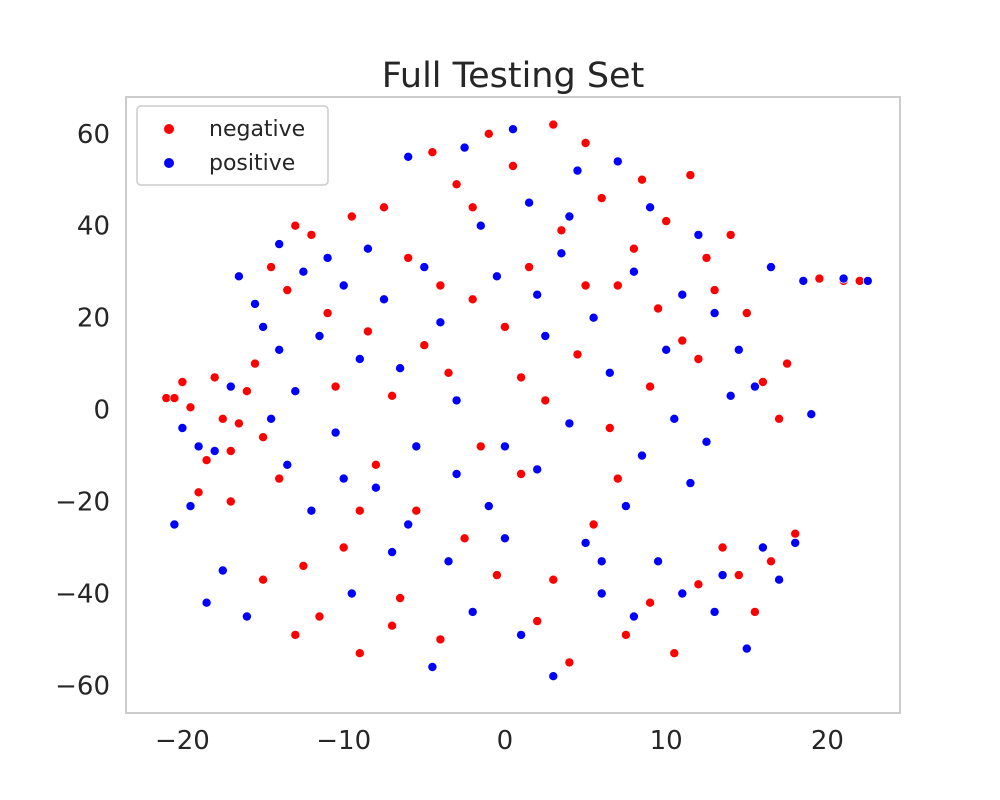 The height and width of the screenshot is (800, 1000). Describe the element at coordinates (101, 411) in the screenshot. I see `y-tick-label: 0` at that location.